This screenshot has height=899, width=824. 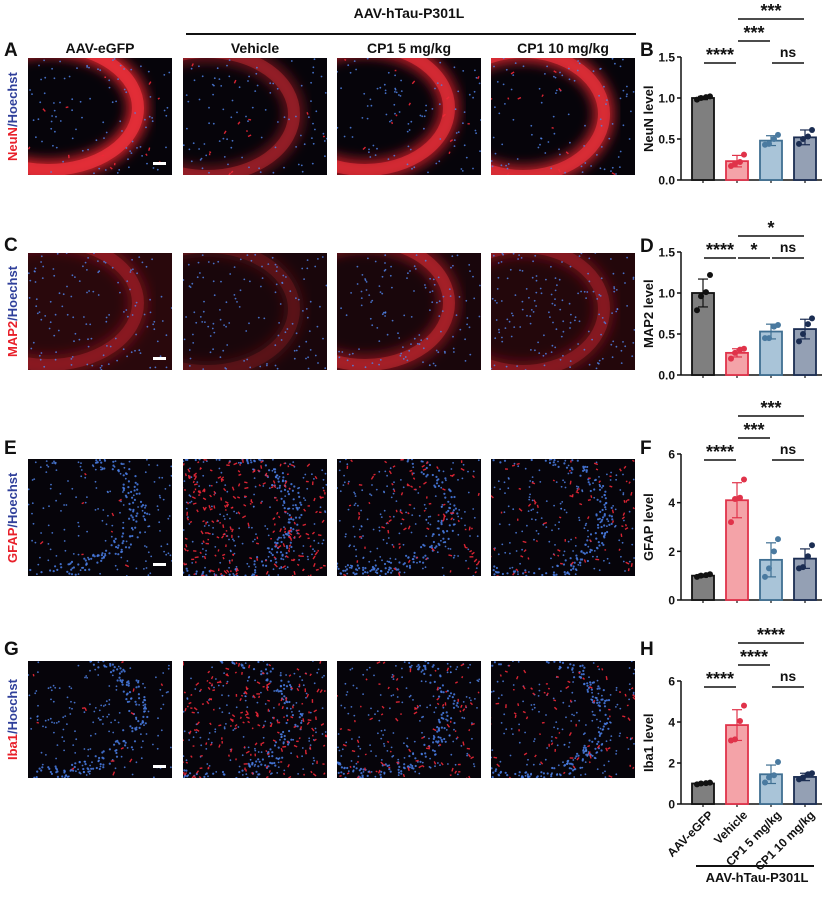 What do you see at coordinates (11, 649) in the screenshot?
I see `panel-letter-g: G` at bounding box center [11, 649].